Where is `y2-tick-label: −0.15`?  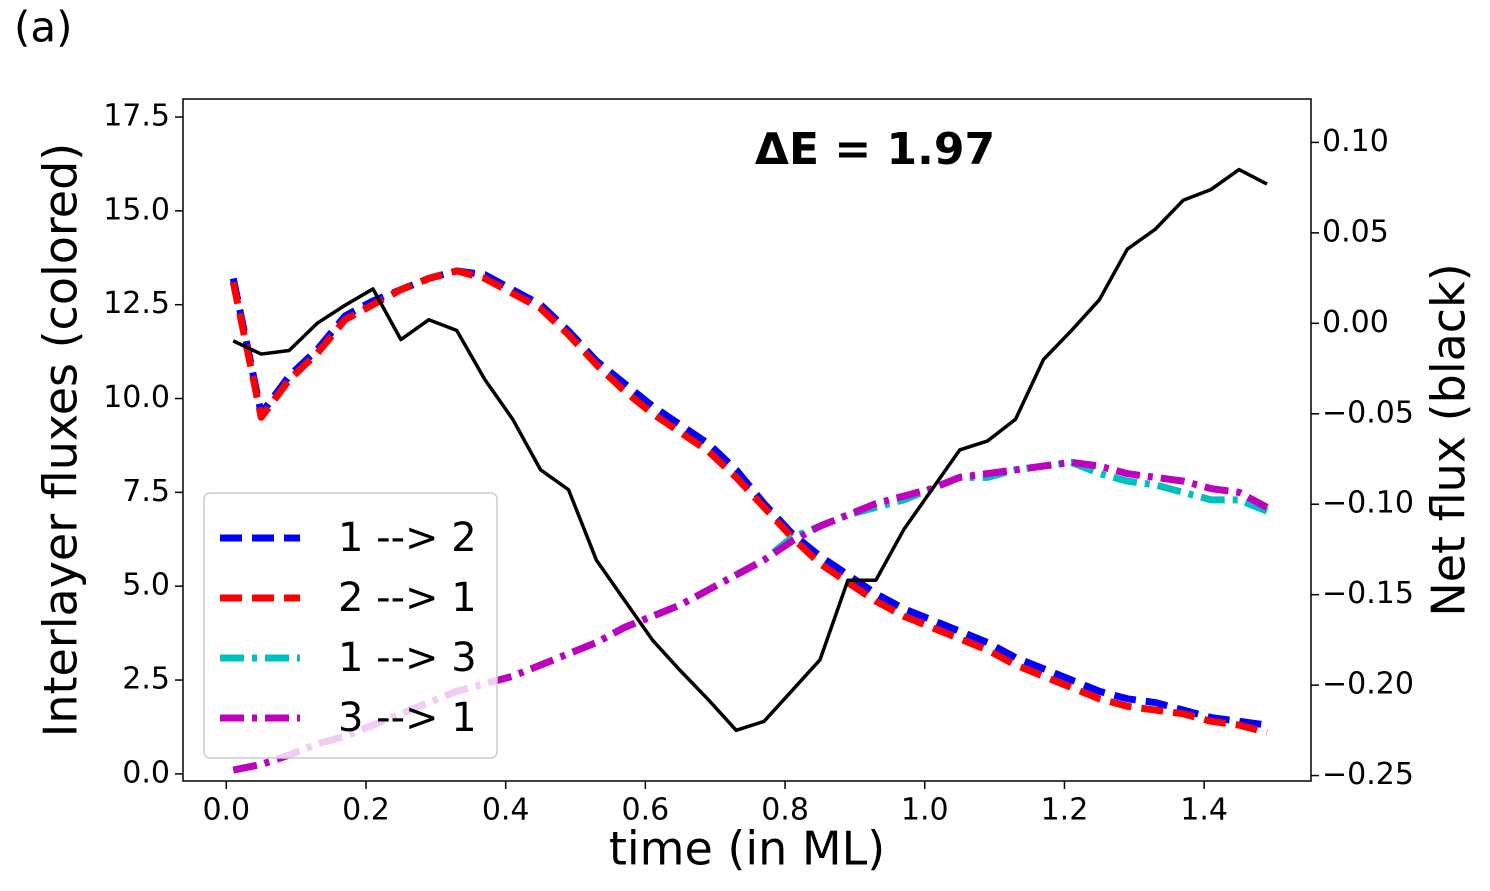 y2-tick-label: −0.15 is located at coordinates (1368, 593).